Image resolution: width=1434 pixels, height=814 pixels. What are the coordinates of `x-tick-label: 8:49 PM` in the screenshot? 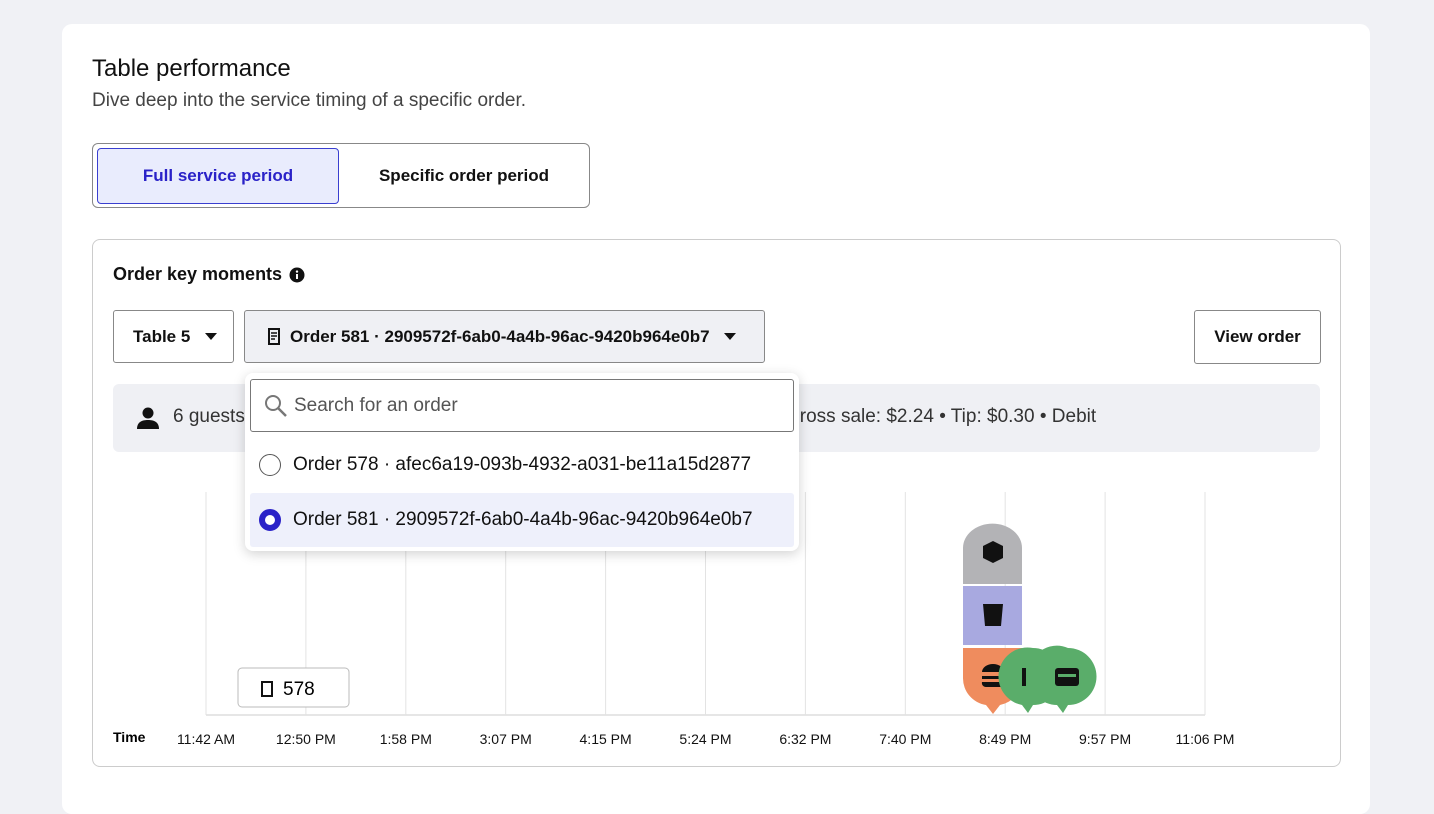 It's located at (1005, 739).